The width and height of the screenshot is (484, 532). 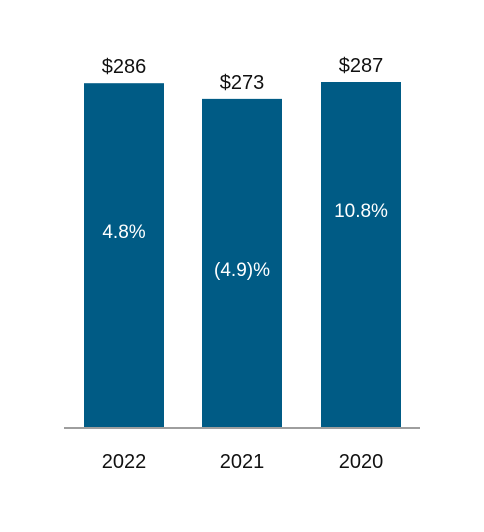 What do you see at coordinates (242, 83) in the screenshot?
I see `value-label-2021: $273` at bounding box center [242, 83].